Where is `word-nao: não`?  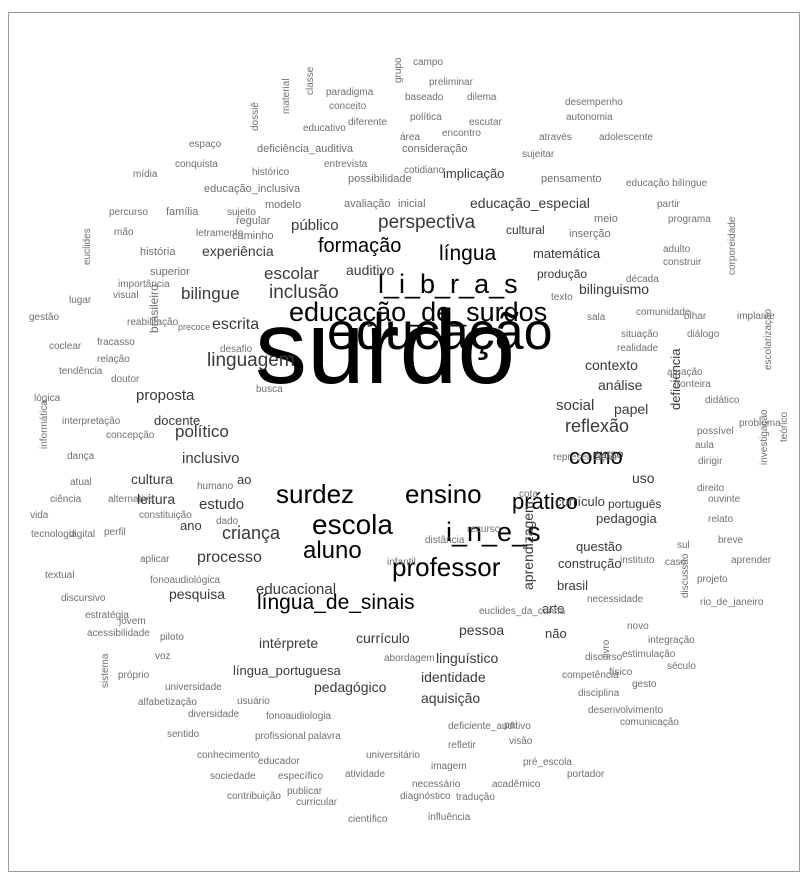 word-nao: não is located at coordinates (556, 633).